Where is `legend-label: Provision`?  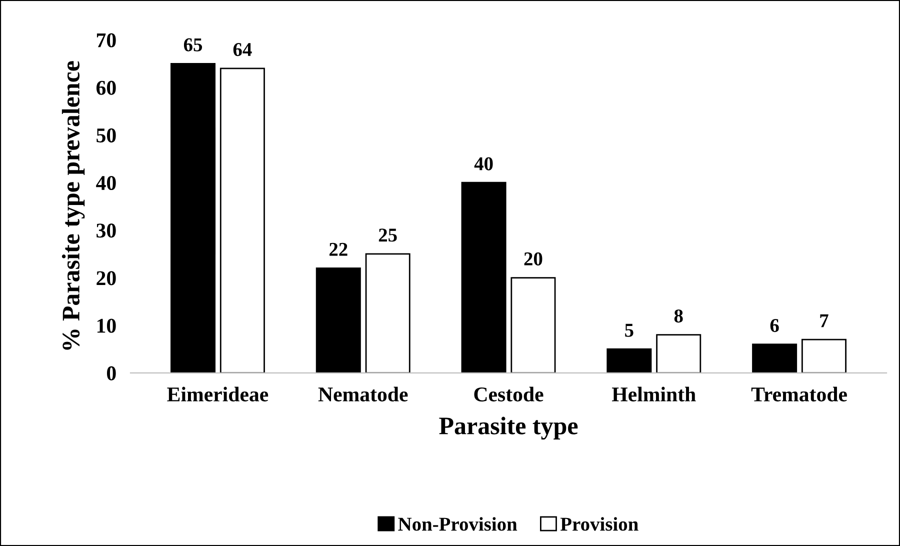 legend-label: Provision is located at coordinates (599, 524).